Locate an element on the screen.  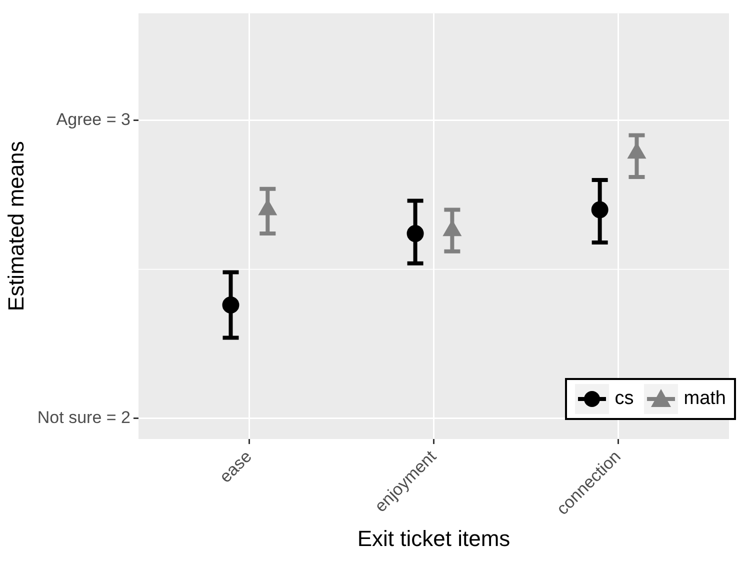
y-tick-label: Agree = 3 is located at coordinates (93, 120).